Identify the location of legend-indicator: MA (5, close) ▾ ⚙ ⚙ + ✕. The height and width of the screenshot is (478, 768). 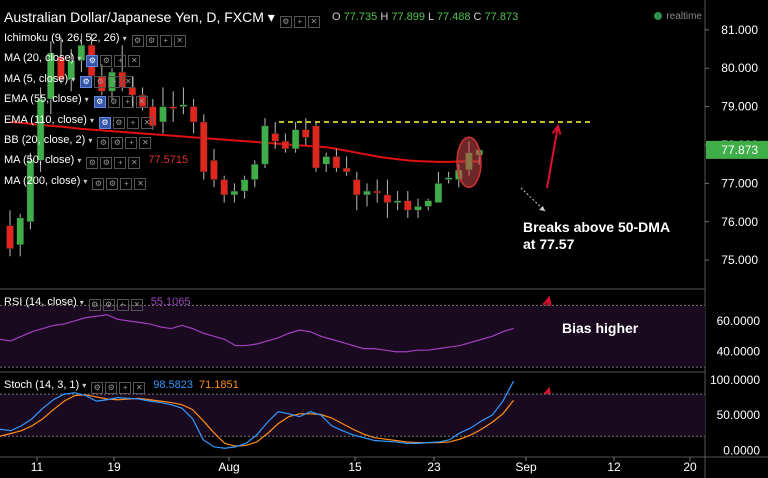
(73, 80).